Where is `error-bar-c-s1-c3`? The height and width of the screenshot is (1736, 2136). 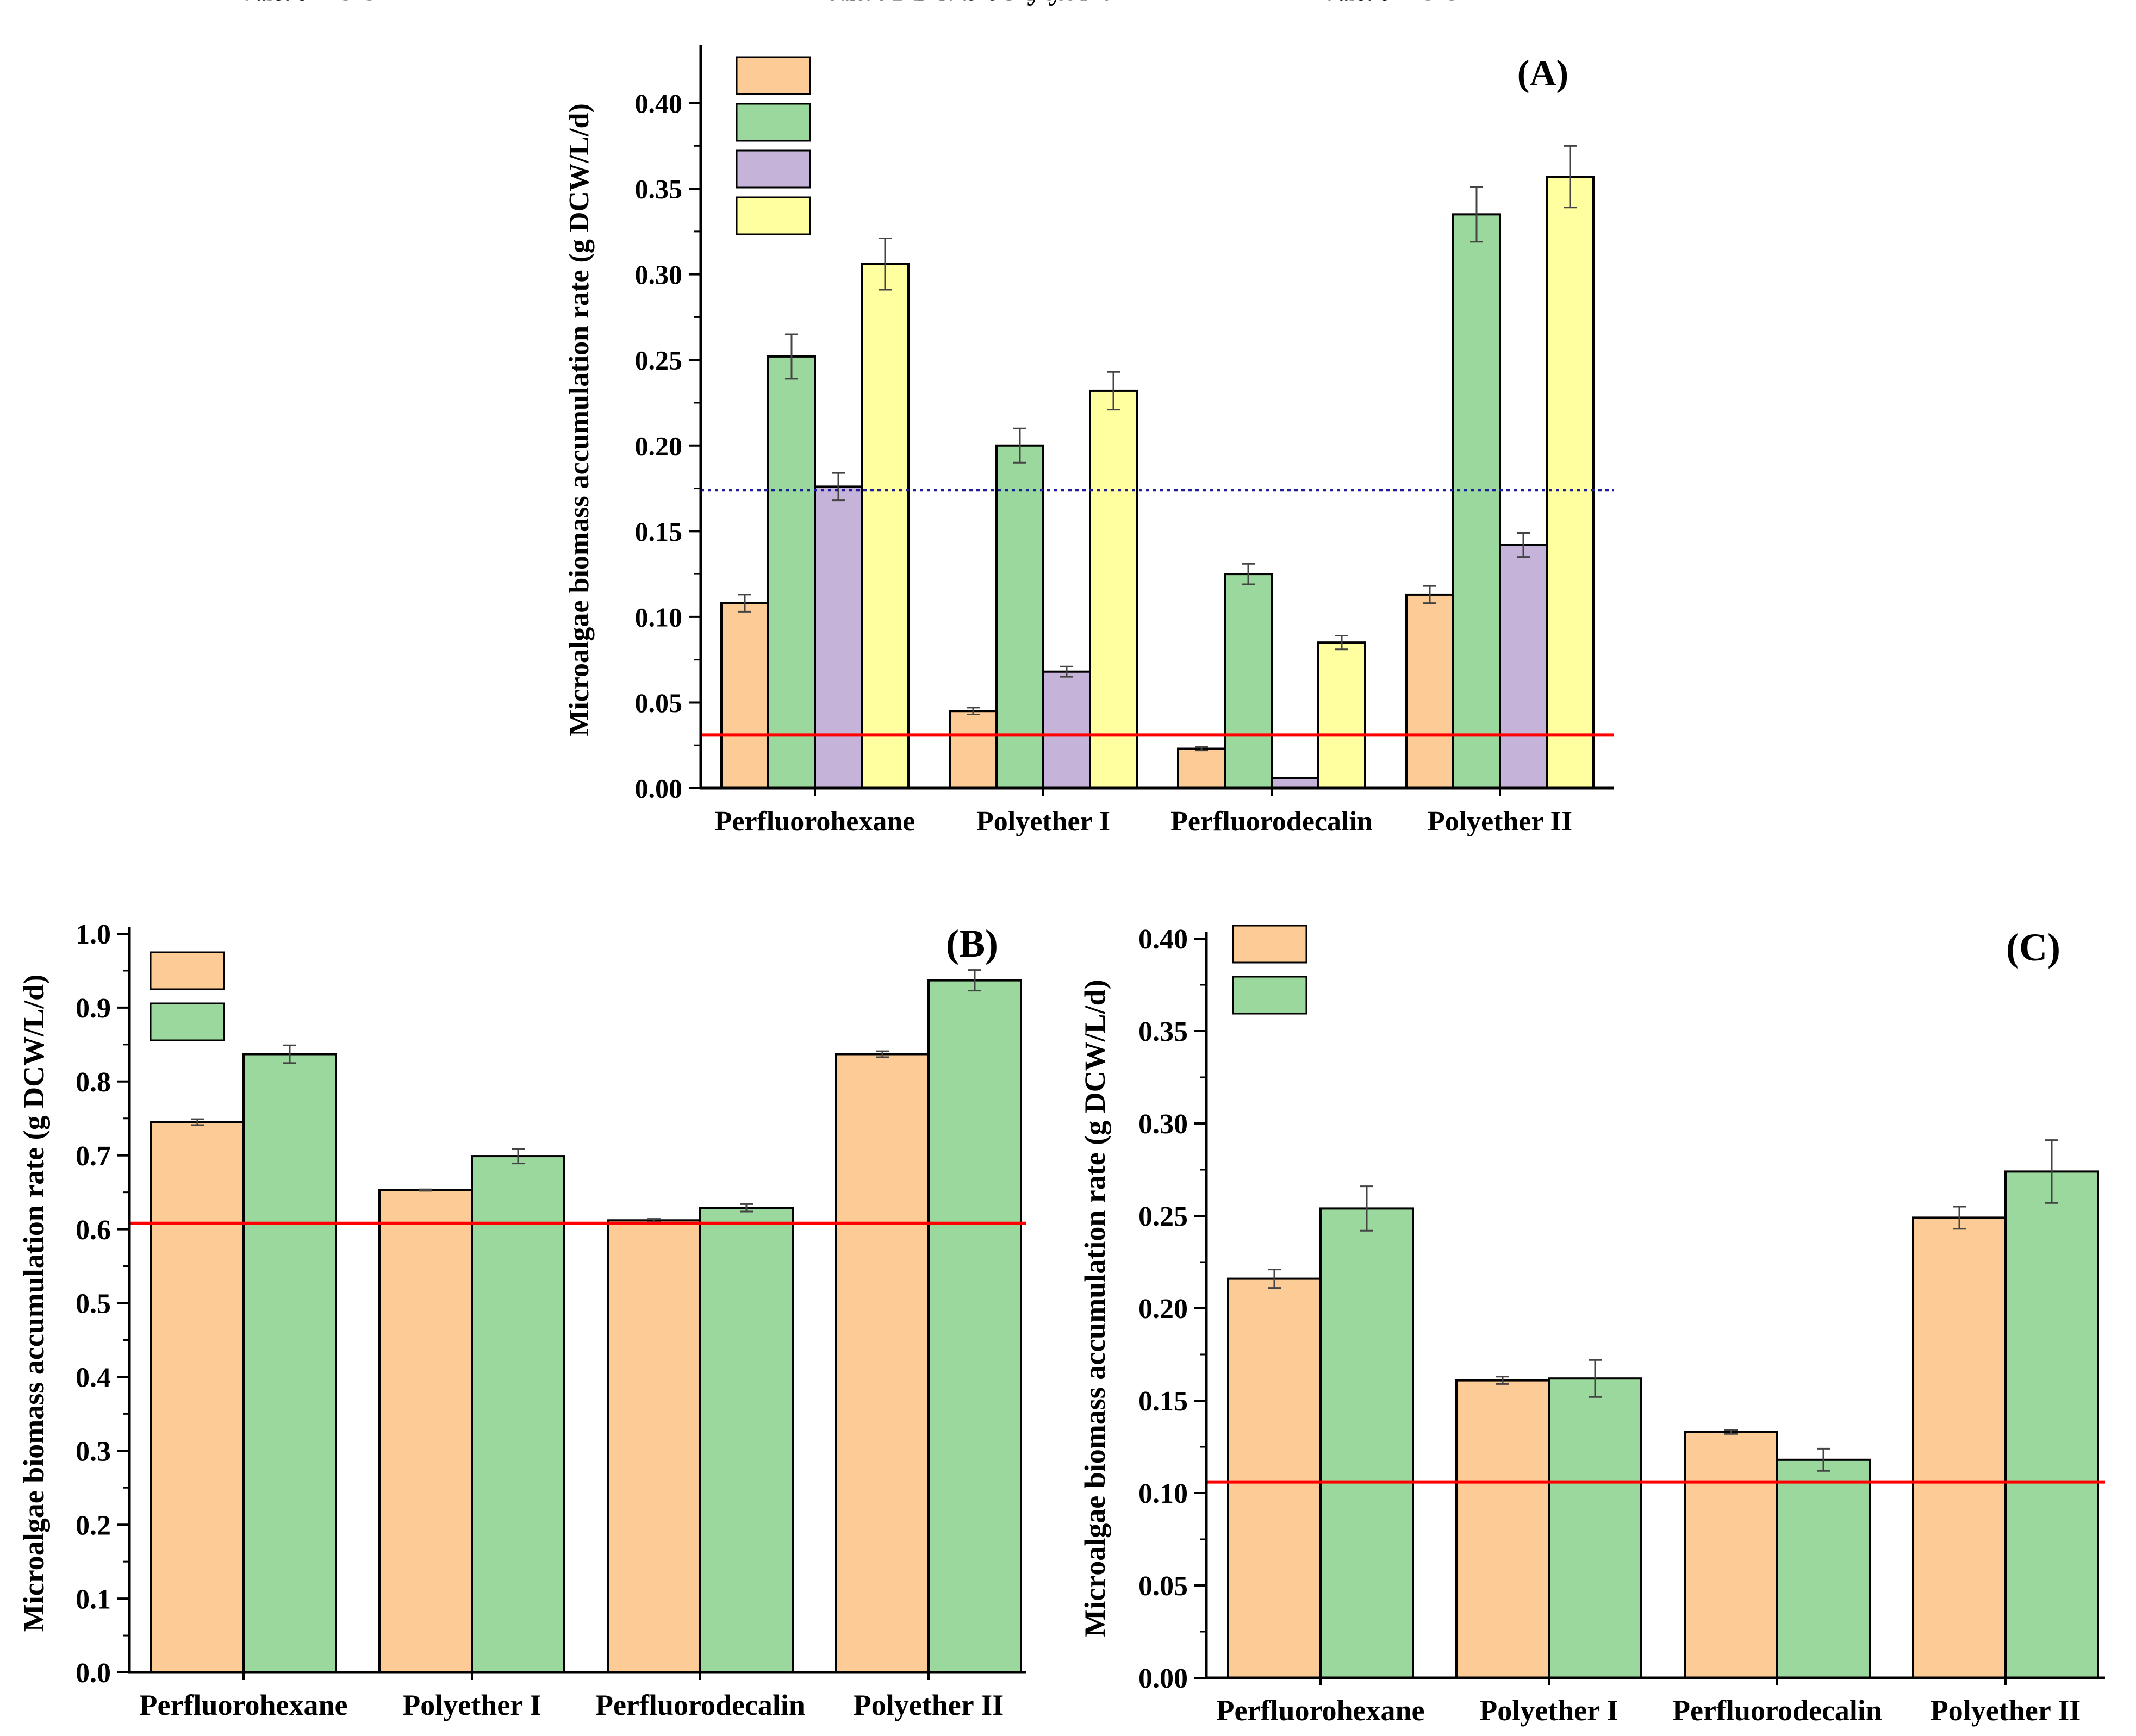 error-bar-c-s1-c3 is located at coordinates (2051, 1171).